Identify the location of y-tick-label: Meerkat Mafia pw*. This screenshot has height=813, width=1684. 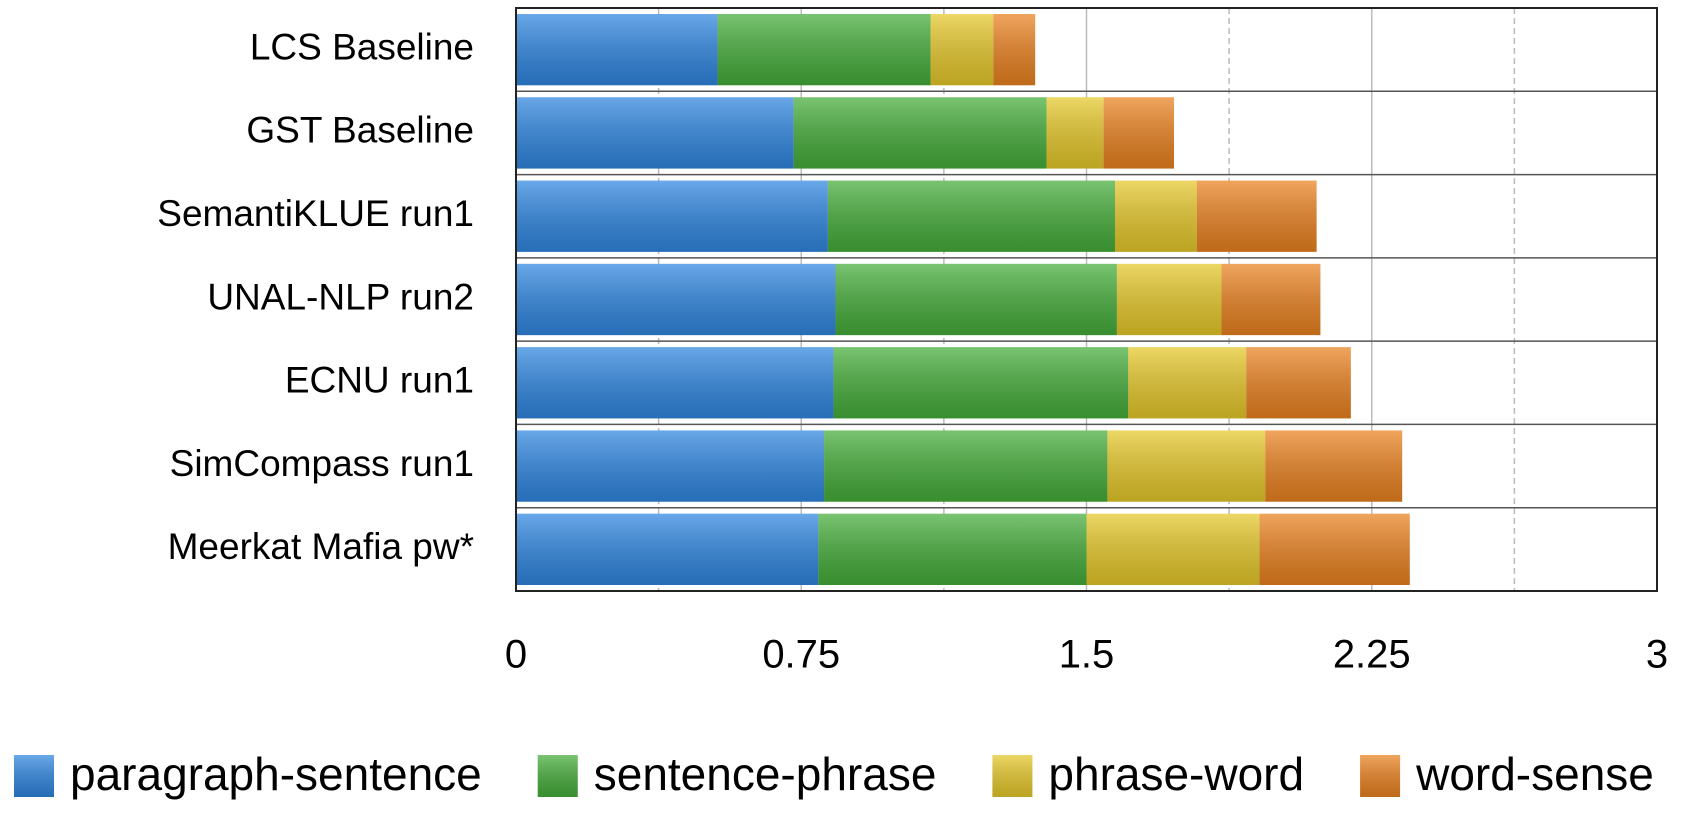
(321, 546).